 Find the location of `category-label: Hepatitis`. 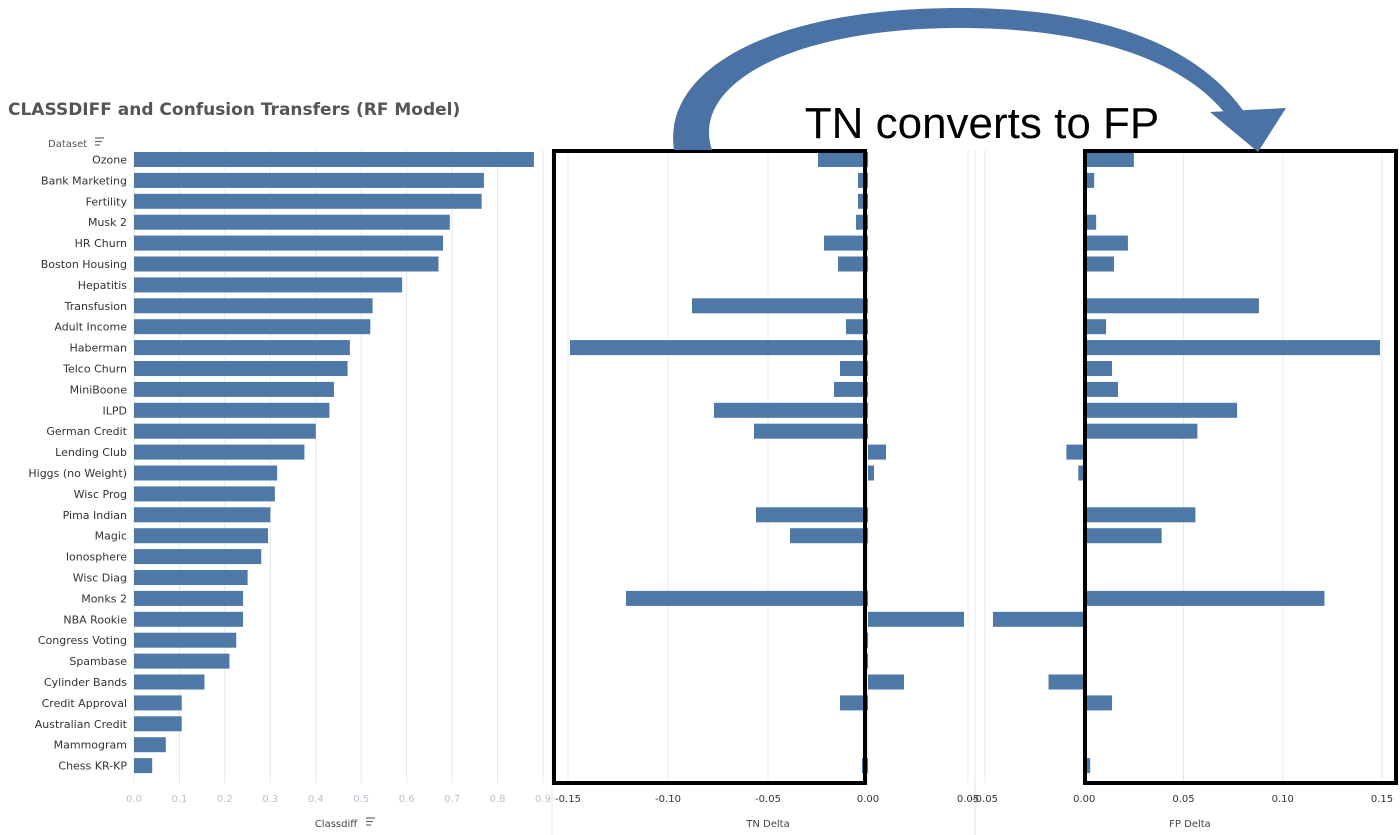

category-label: Hepatitis is located at coordinates (103, 285).